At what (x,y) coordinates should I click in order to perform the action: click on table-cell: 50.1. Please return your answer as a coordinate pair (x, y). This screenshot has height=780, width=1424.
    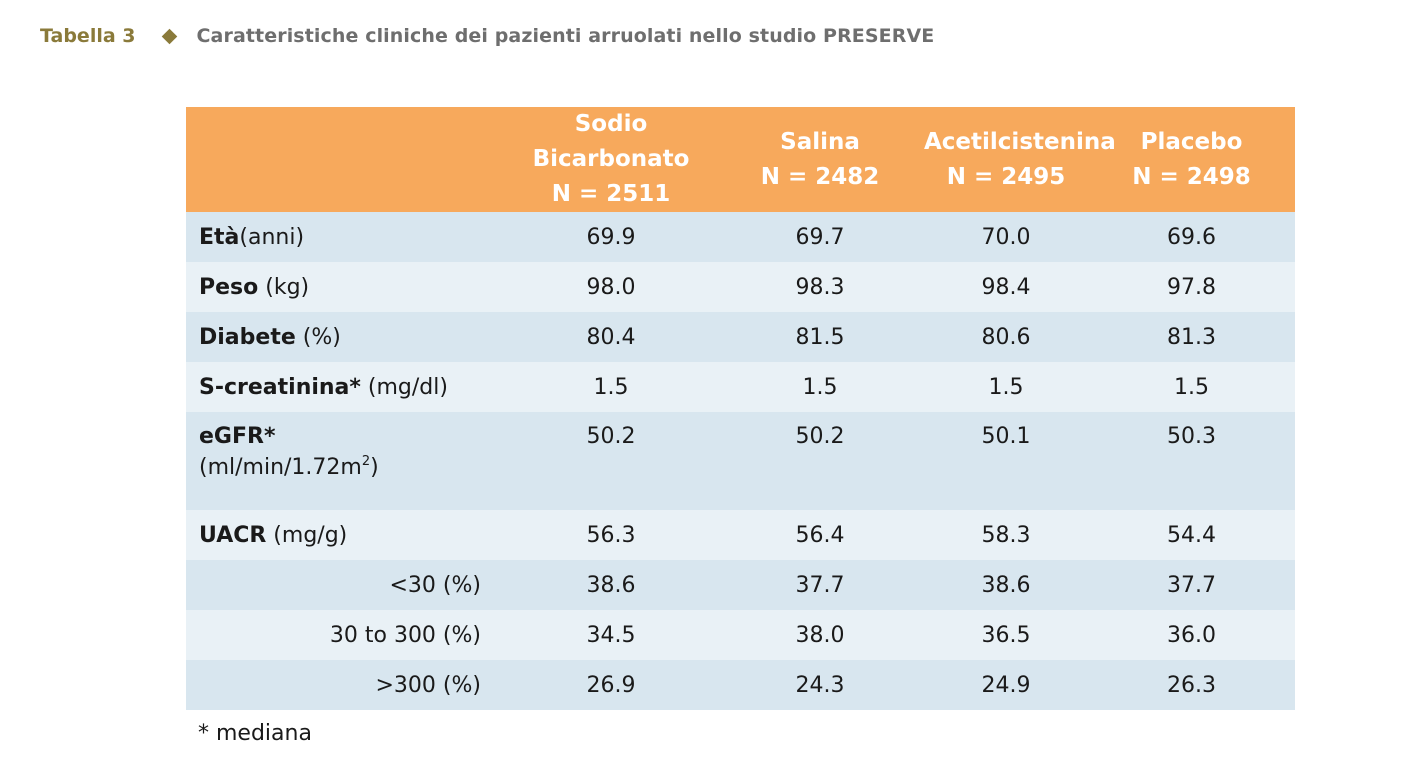
    Looking at the image, I should click on (1006, 436).